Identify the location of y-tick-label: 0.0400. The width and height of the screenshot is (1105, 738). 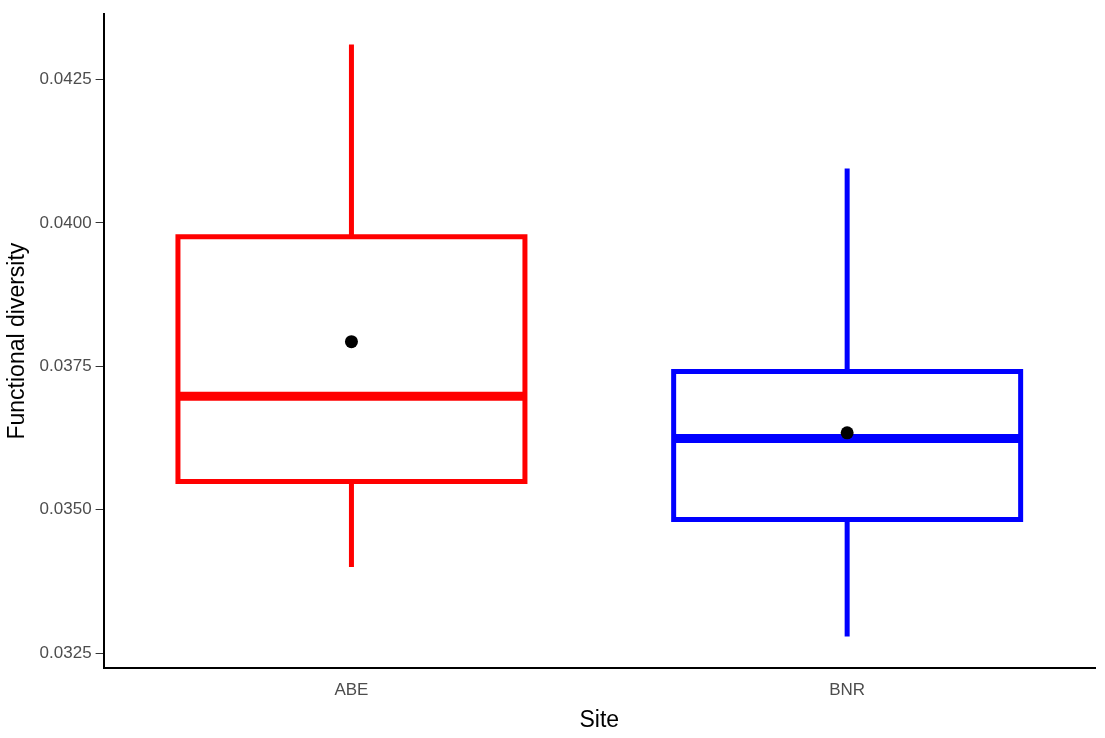
(65, 222).